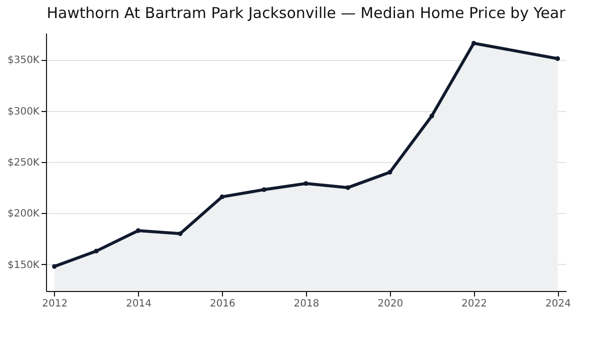 The width and height of the screenshot is (599, 343). I want to click on y-tick-label: $200K, so click(23, 214).